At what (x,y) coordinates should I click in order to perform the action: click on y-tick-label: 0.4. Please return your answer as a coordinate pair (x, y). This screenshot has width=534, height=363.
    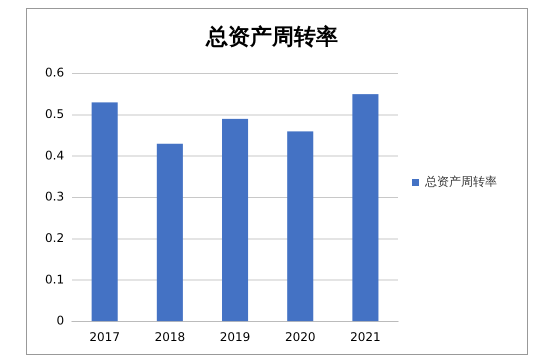
    Looking at the image, I should click on (54, 155).